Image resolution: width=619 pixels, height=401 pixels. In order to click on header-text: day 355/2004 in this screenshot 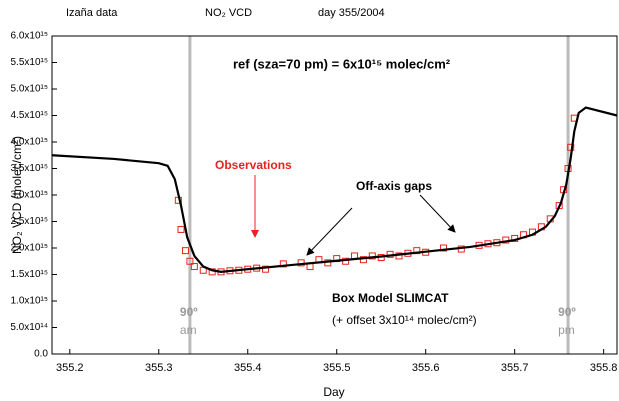, I will do `click(351, 13)`.